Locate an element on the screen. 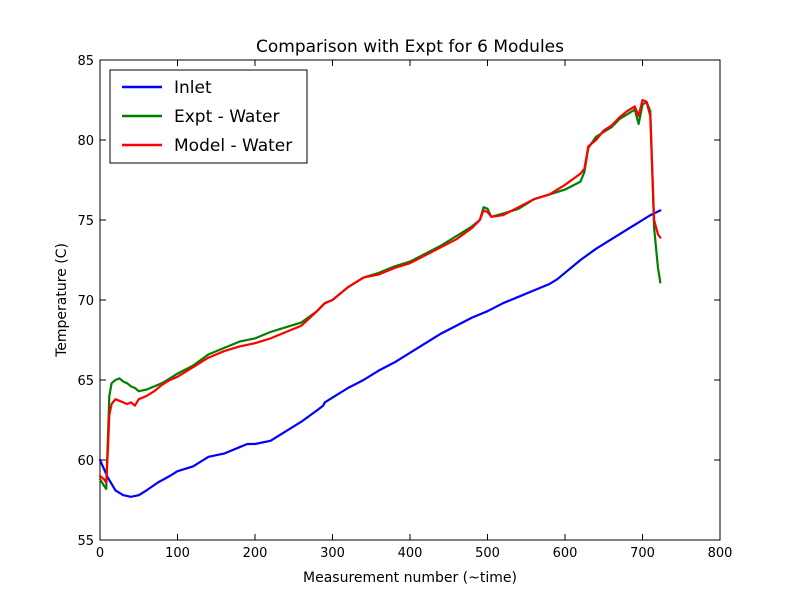 The height and width of the screenshot is (600, 800). y-tick-label: 70 is located at coordinates (85, 301).